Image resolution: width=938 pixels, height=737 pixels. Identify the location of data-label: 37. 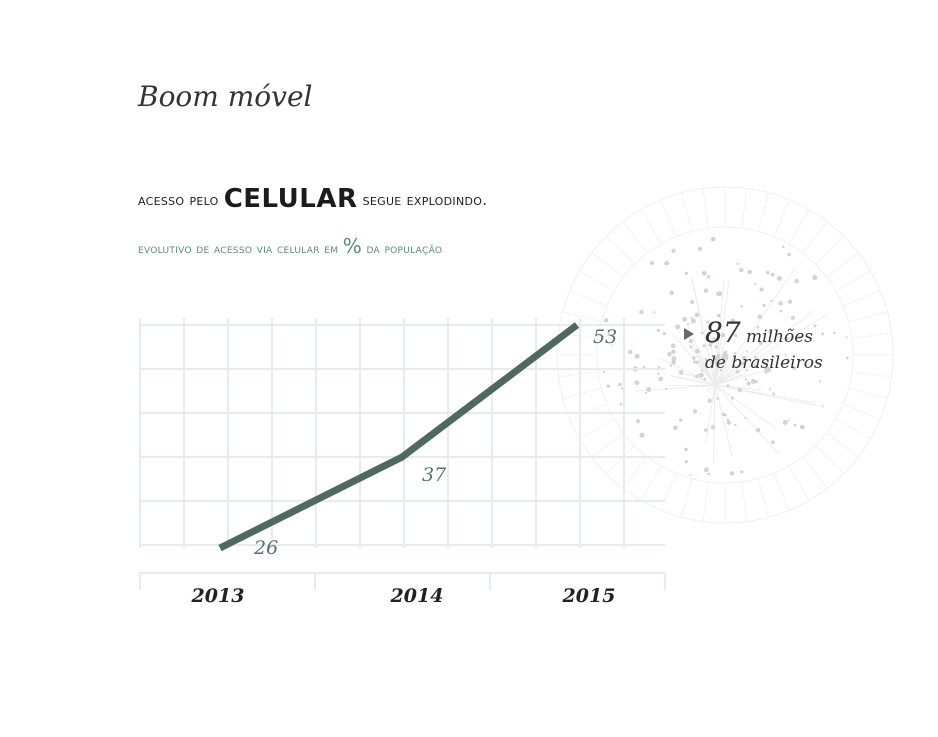
(434, 475).